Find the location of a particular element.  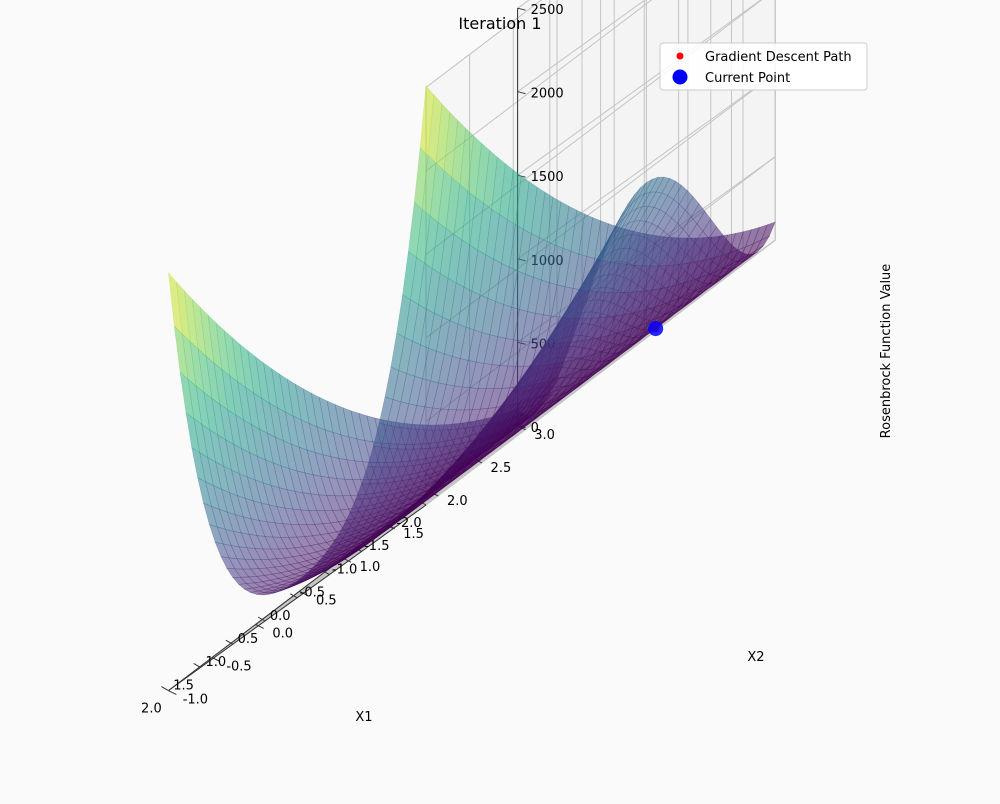

x-tick-label: 0.5 is located at coordinates (248, 639).